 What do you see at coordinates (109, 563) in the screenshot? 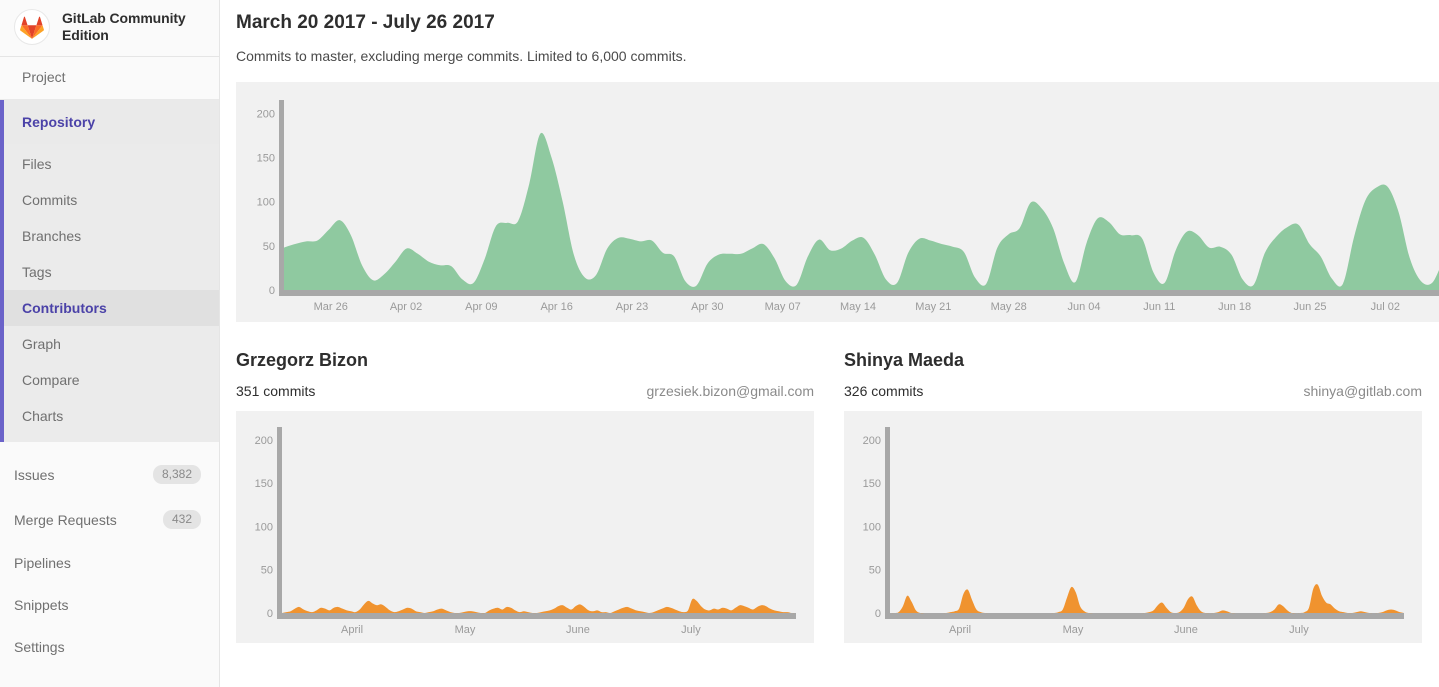
I see `sidebar-item-pipelines: Pipelines` at bounding box center [109, 563].